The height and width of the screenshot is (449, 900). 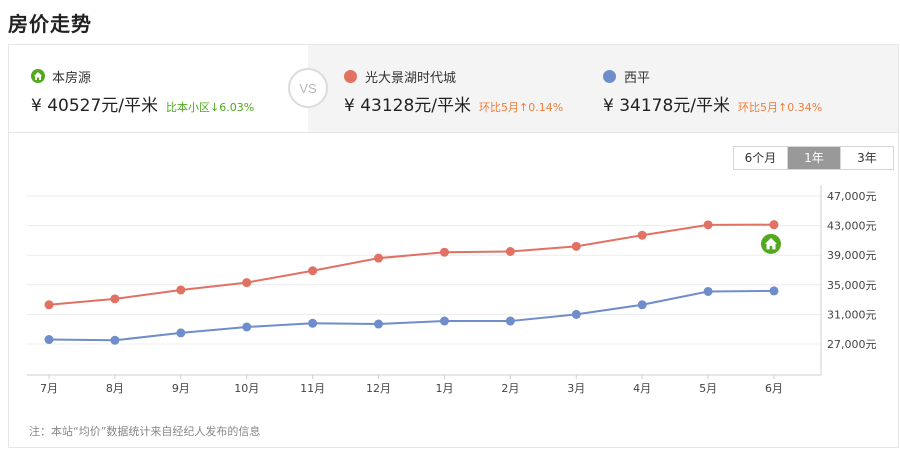 What do you see at coordinates (667, 106) in the screenshot?
I see `district-price: ¥ 34178元/平米` at bounding box center [667, 106].